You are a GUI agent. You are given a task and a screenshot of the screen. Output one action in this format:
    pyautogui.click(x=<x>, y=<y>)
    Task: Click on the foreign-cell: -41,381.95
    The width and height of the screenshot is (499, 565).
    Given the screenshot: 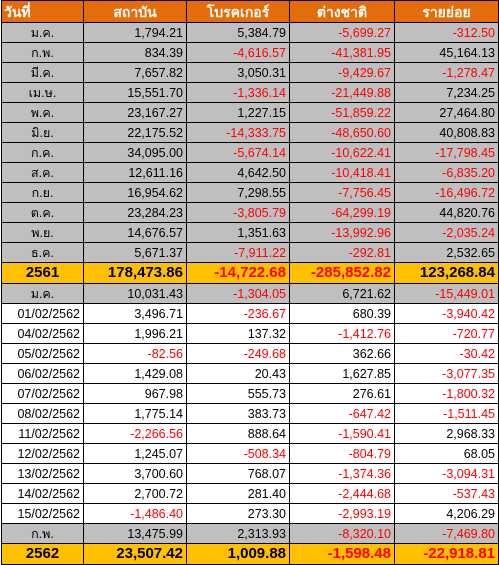 What is the action you would take?
    pyautogui.click(x=342, y=52)
    